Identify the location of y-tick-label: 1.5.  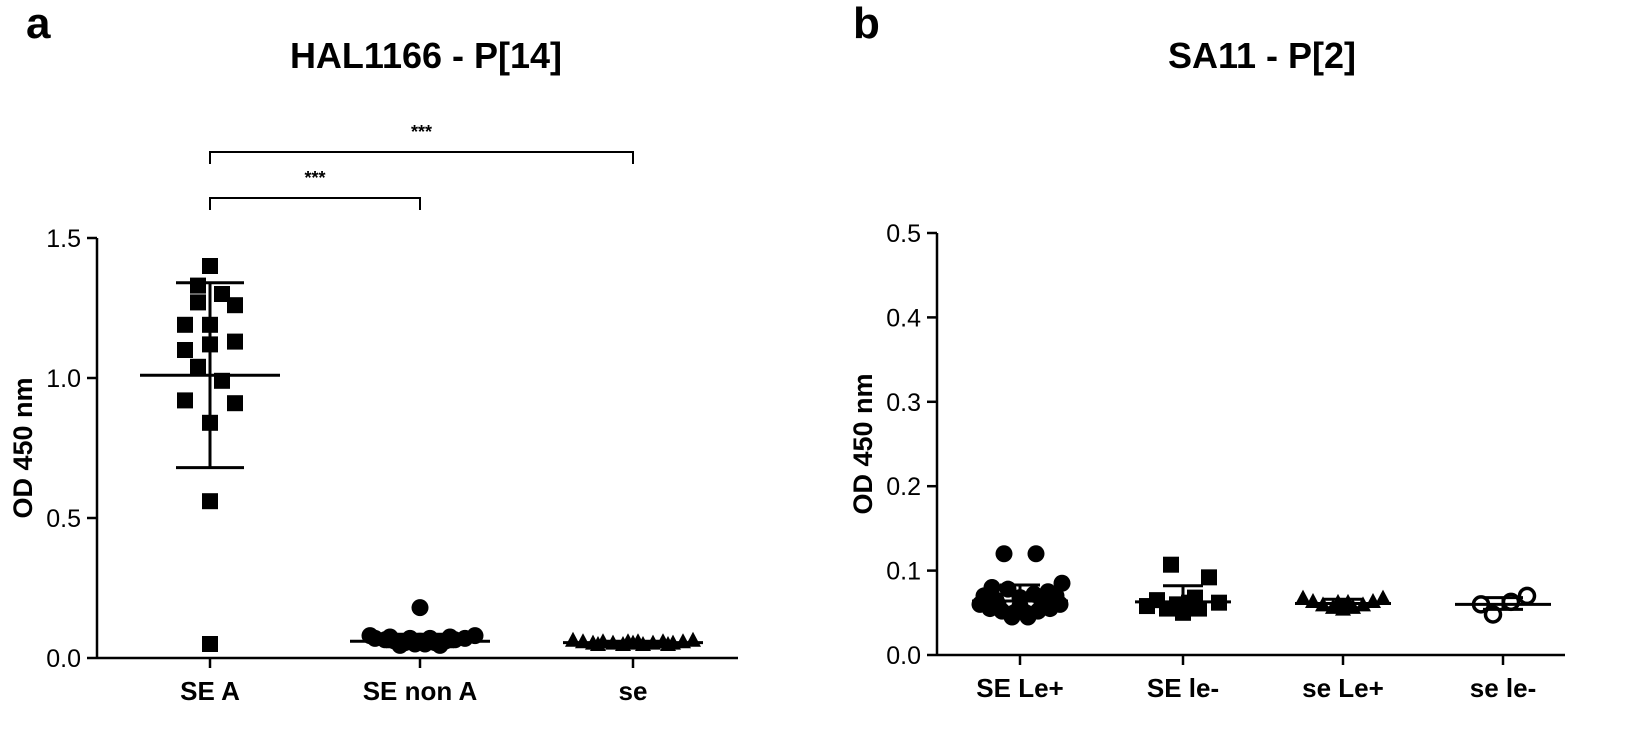
(63, 239).